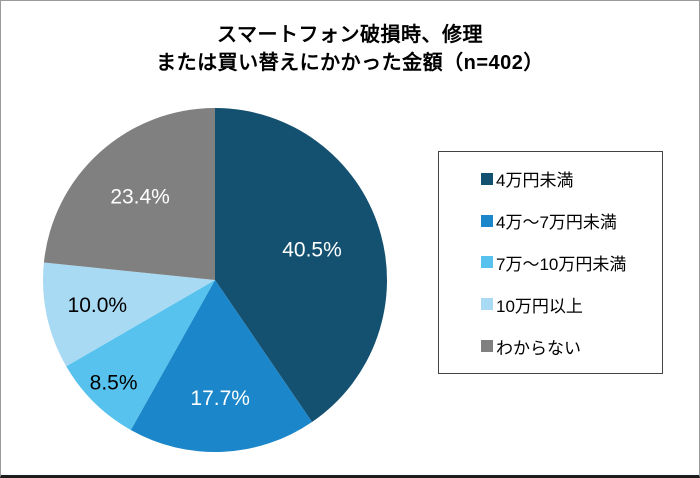  Describe the element at coordinates (556, 223) in the screenshot. I see `legend-label: 4万～7万円未満` at that location.